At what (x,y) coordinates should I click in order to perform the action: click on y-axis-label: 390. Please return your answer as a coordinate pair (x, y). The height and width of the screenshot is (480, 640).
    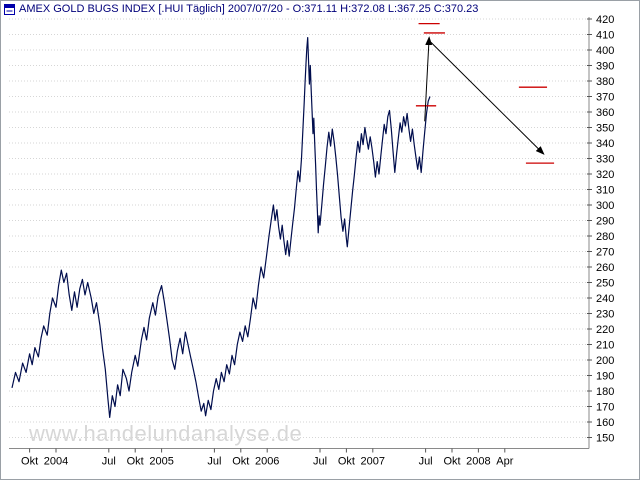
    Looking at the image, I should click on (605, 67).